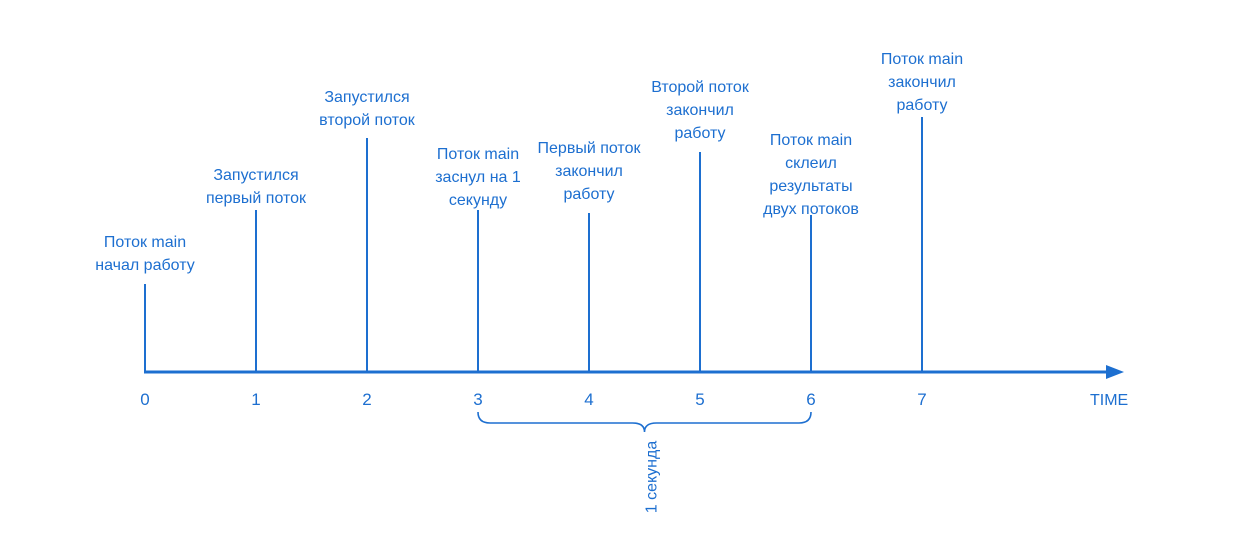  I want to click on event-label-7: Поток main закончил работу, so click(922, 82).